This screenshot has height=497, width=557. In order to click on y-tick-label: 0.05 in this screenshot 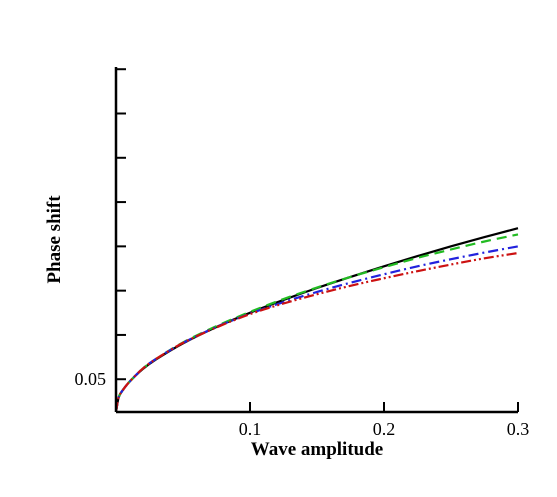, I will do `click(91, 379)`.